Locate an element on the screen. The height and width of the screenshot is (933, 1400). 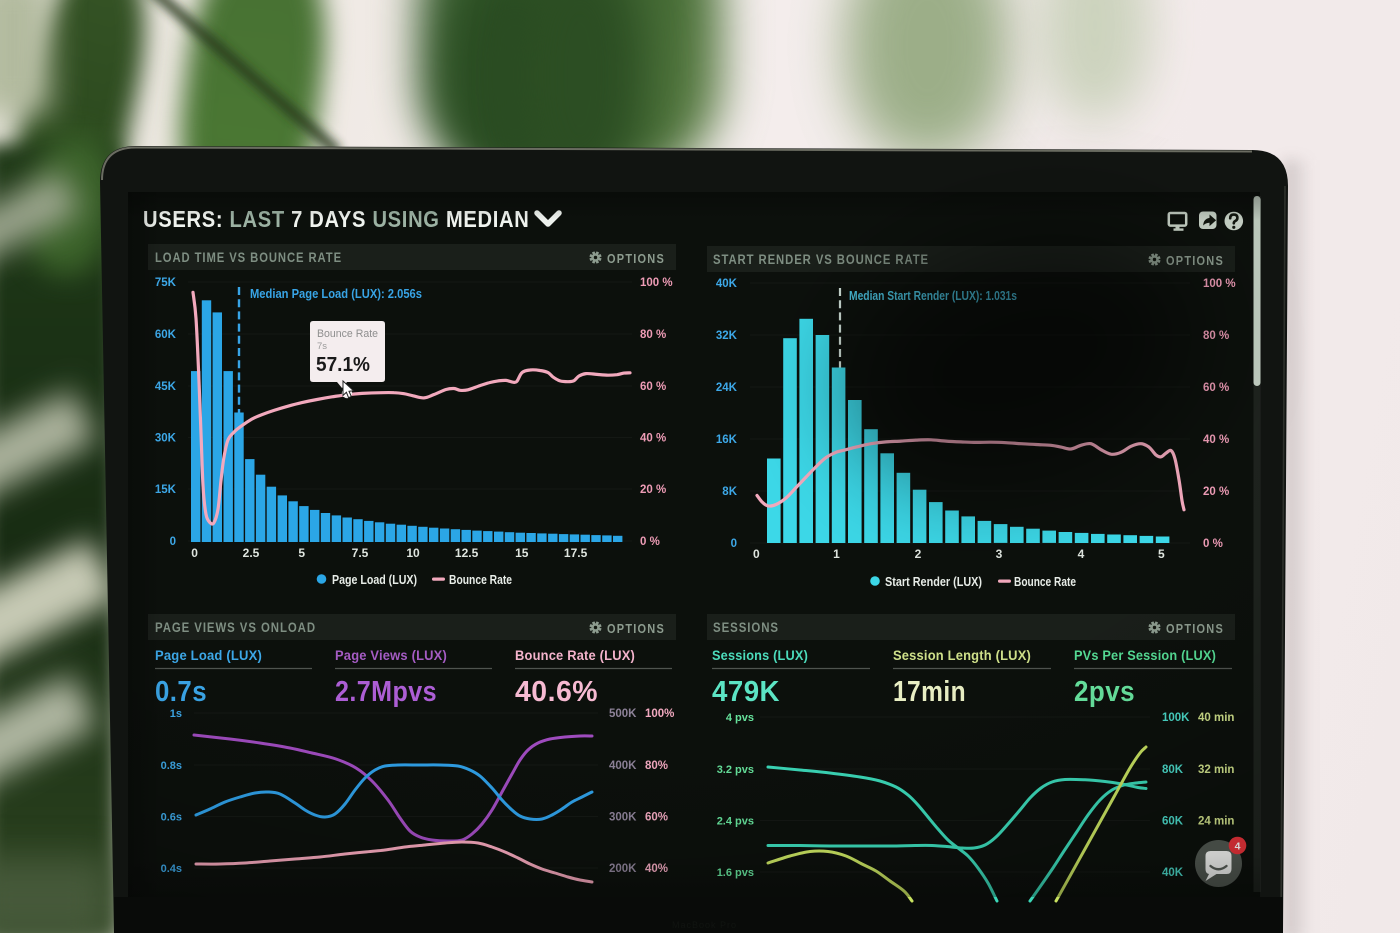
svg-text: 2.5 is located at coordinates (251, 553).